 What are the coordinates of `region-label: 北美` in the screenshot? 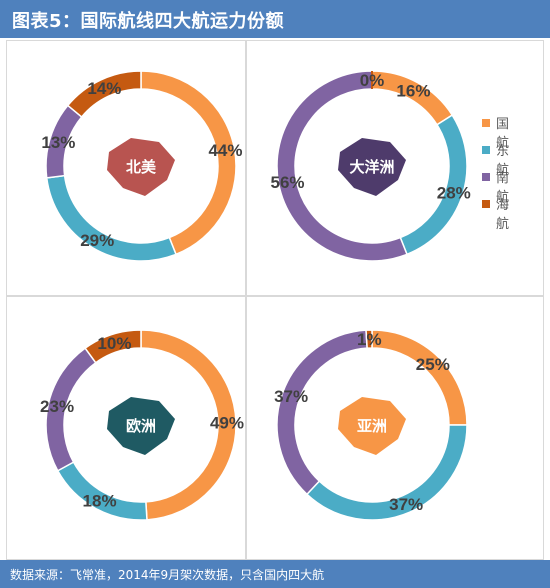 It's located at (141, 167).